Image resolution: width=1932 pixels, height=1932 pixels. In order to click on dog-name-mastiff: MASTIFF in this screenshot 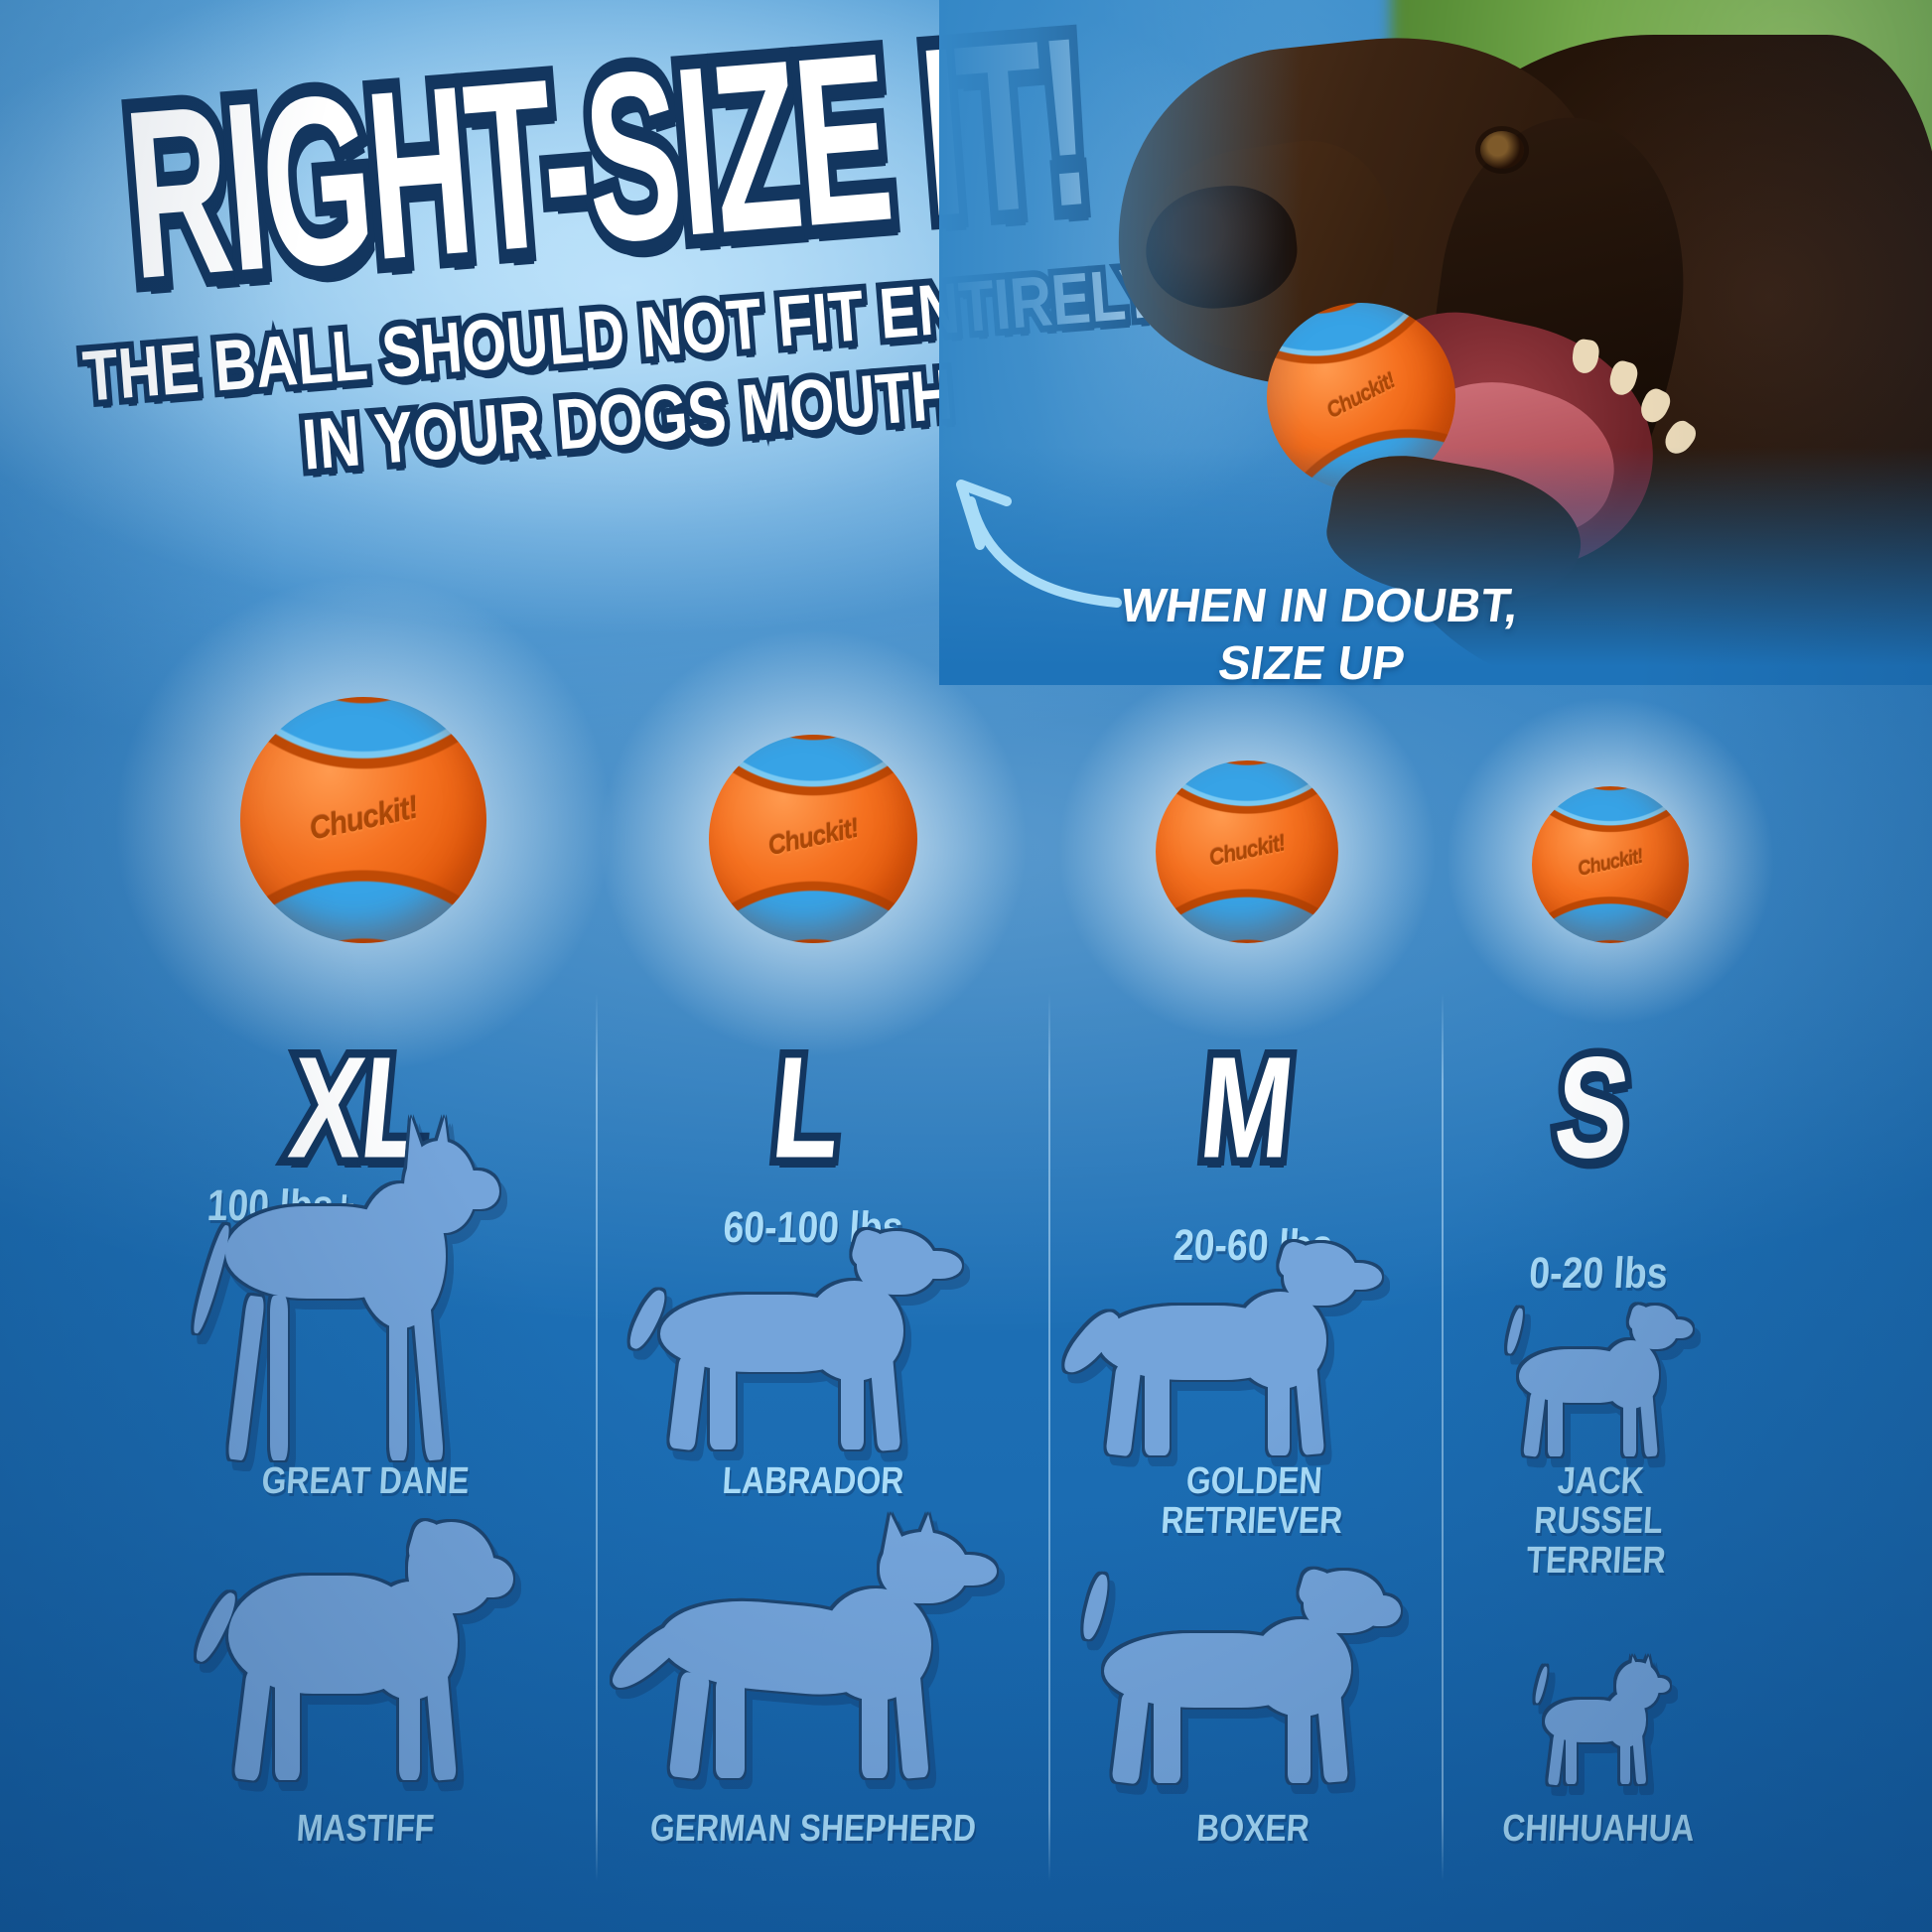, I will do `click(365, 1829)`.